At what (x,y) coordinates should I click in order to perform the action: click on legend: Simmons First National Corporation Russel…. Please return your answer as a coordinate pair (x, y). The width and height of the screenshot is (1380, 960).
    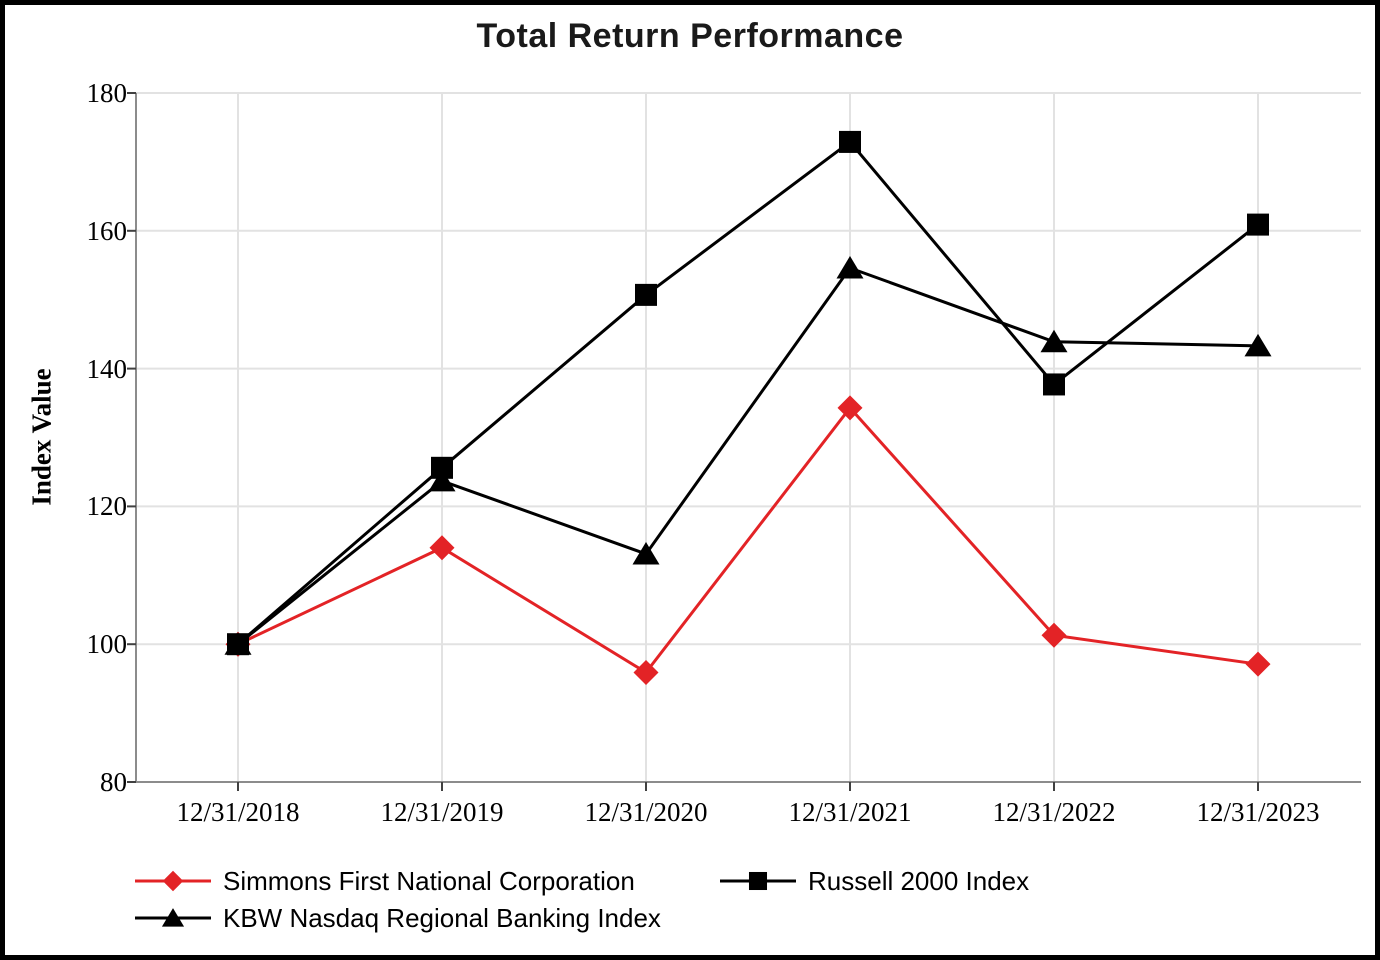
    Looking at the image, I should click on (581, 899).